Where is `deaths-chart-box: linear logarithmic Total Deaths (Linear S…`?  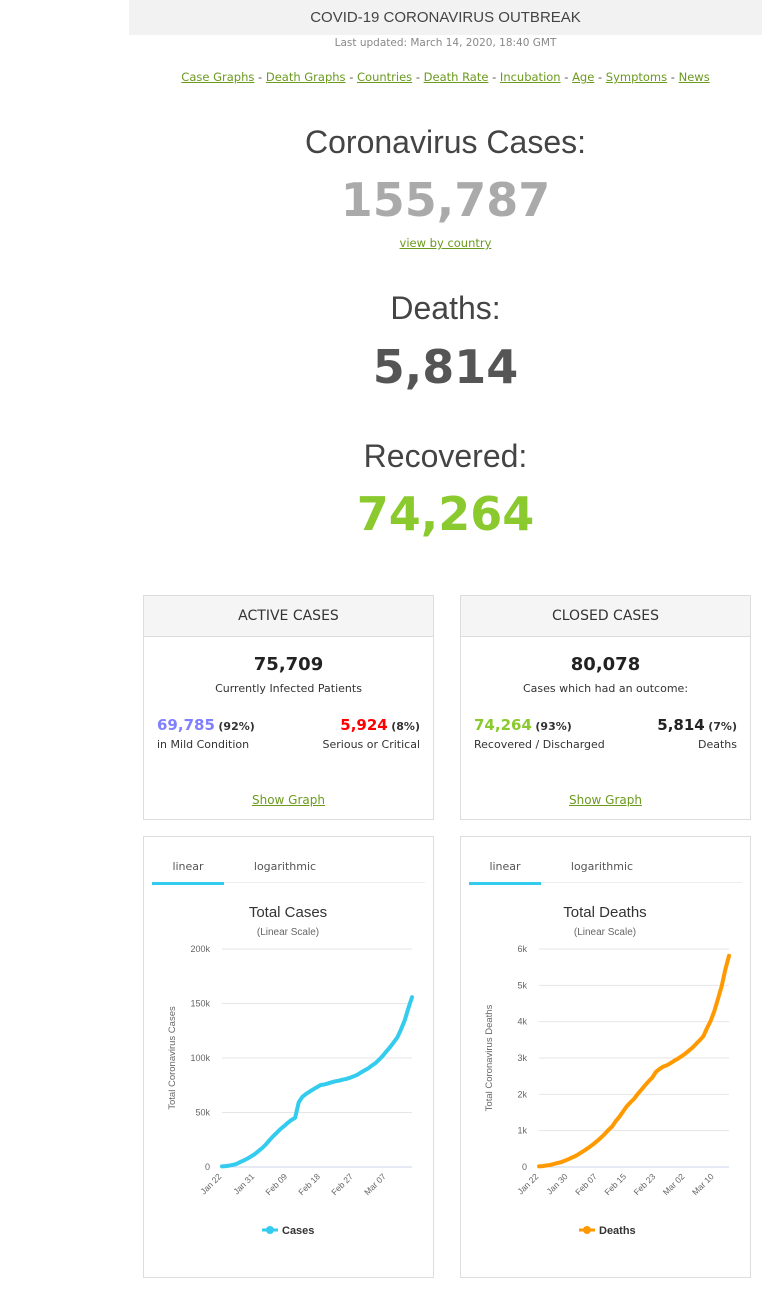
deaths-chart-box: linear logarithmic Total Deaths (Linear S… is located at coordinates (605, 1057).